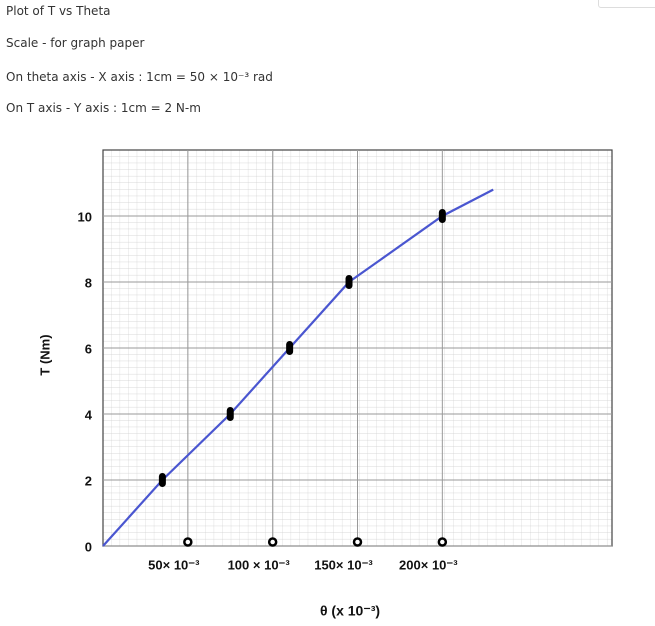  What do you see at coordinates (428, 564) in the screenshot?
I see `x-tick-label: 200× 10⁻³` at bounding box center [428, 564].